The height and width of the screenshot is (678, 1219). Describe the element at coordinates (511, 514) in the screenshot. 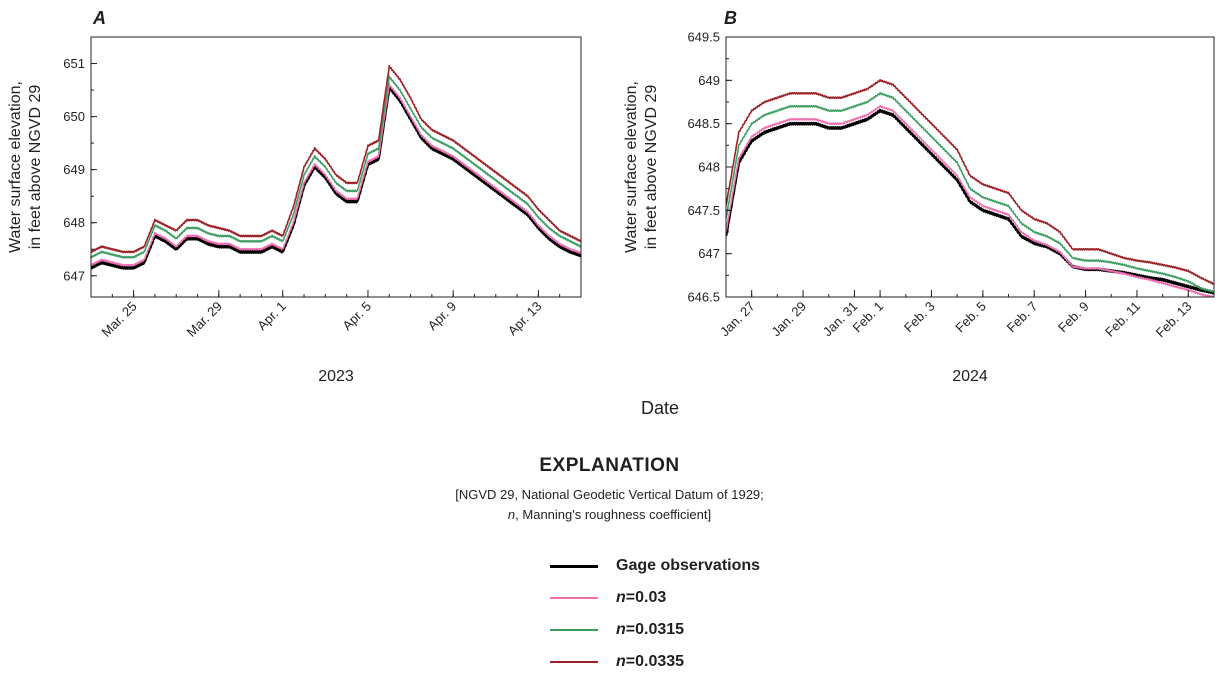

I see `explanation-note-n: n` at that location.